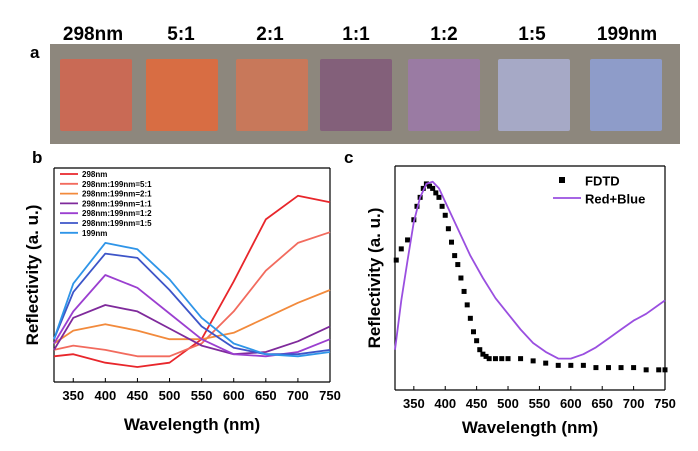  What do you see at coordinates (35, 52) in the screenshot?
I see `panel-a-label: a` at bounding box center [35, 52].